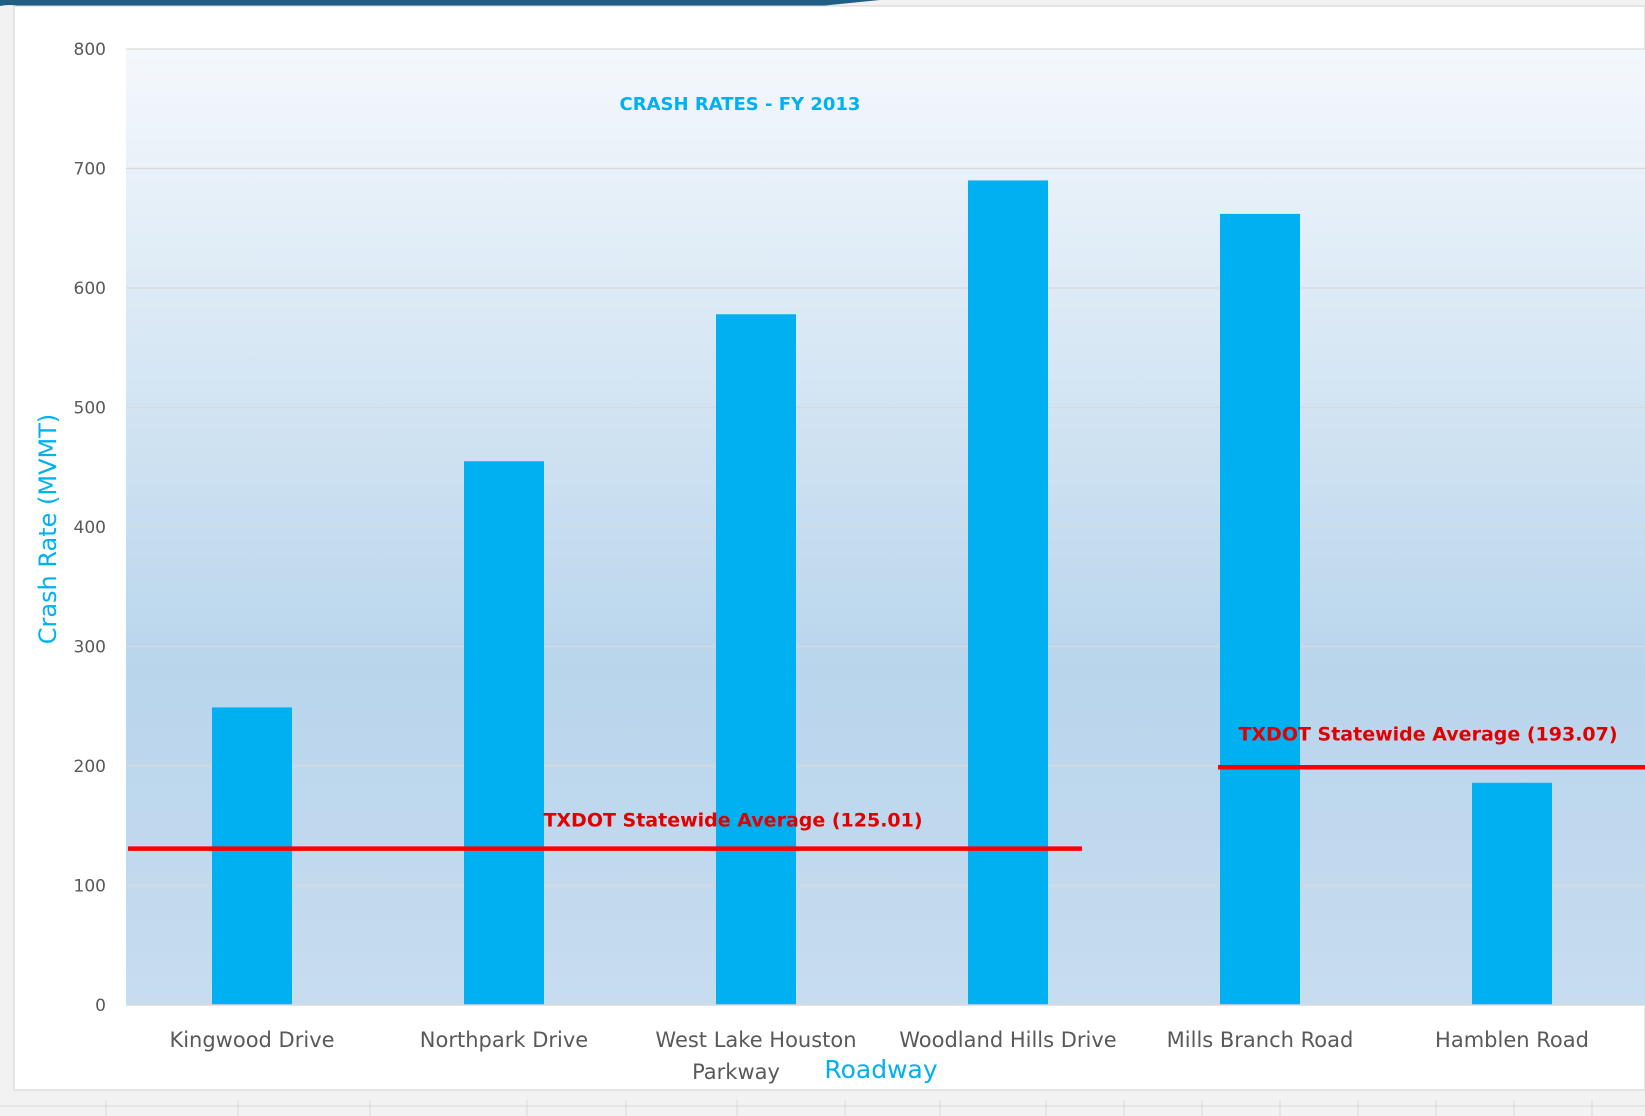 This screenshot has width=1645, height=1116. Describe the element at coordinates (90, 648) in the screenshot. I see `y-tick-label: 300` at that location.